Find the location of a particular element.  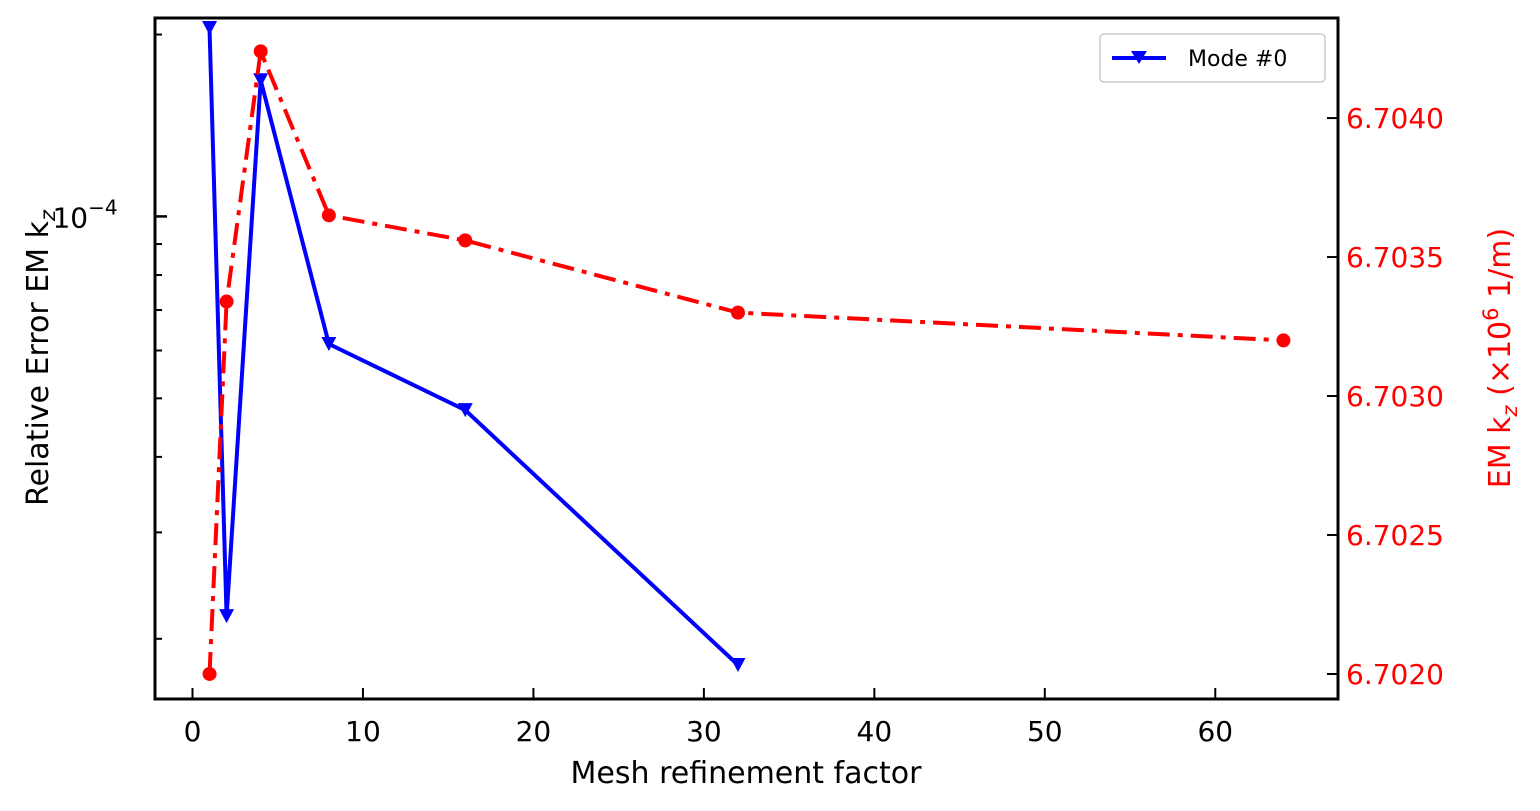

x-tick-label-40: 40 is located at coordinates (875, 731).